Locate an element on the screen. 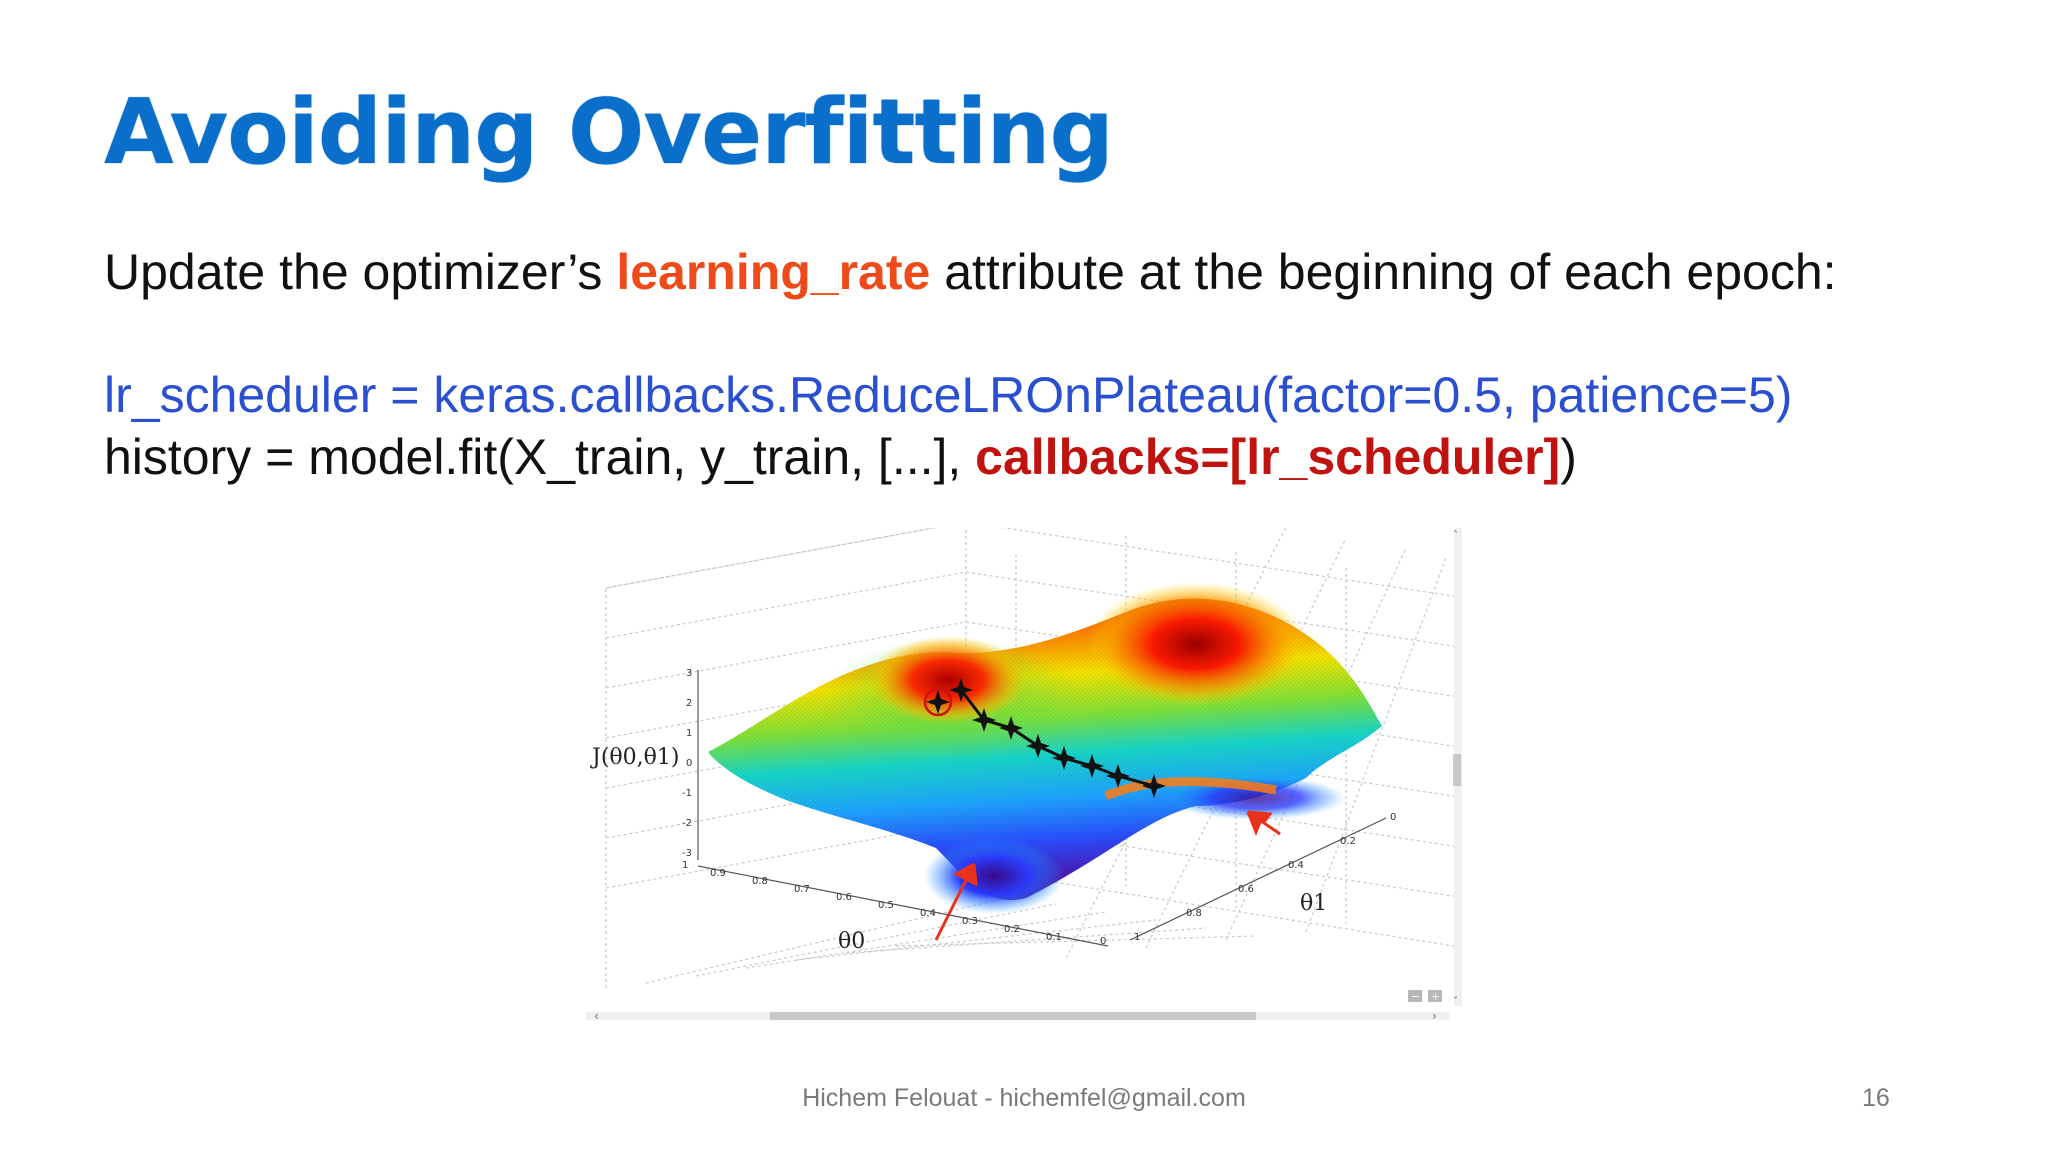 The image size is (2048, 1152). z-tick: 0 is located at coordinates (689, 763).